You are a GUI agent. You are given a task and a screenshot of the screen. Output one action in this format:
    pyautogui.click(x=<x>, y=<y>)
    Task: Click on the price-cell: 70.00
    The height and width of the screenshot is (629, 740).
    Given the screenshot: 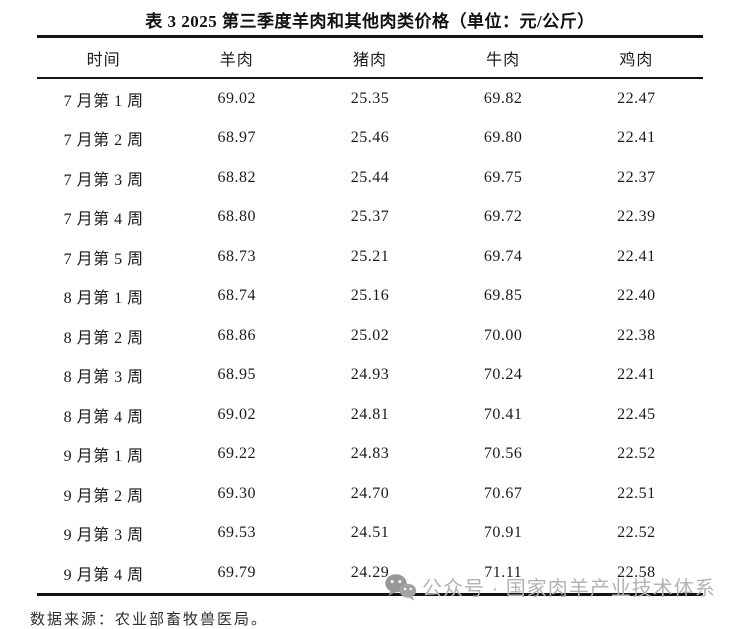 What is the action you would take?
    pyautogui.click(x=503, y=335)
    